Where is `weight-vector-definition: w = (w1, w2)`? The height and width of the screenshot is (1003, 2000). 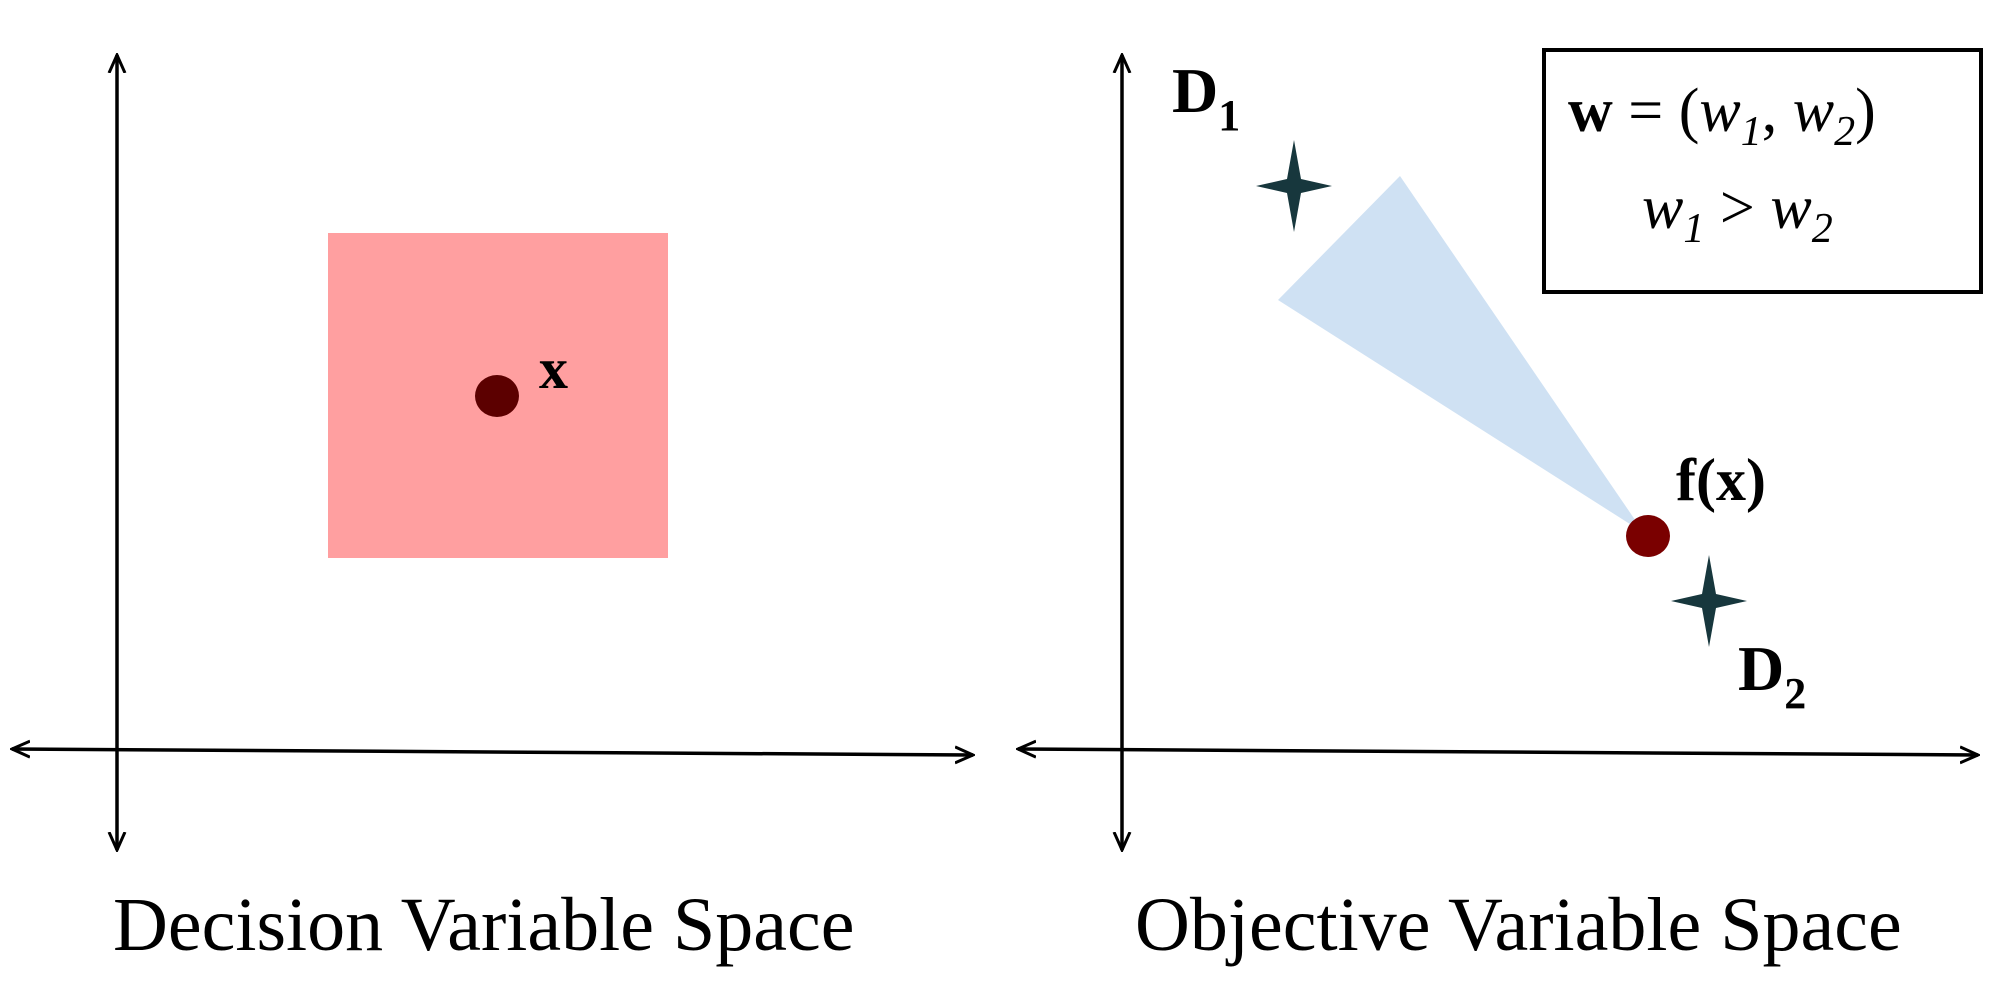 weight-vector-definition: w = (w1, w2) is located at coordinates (1722, 116).